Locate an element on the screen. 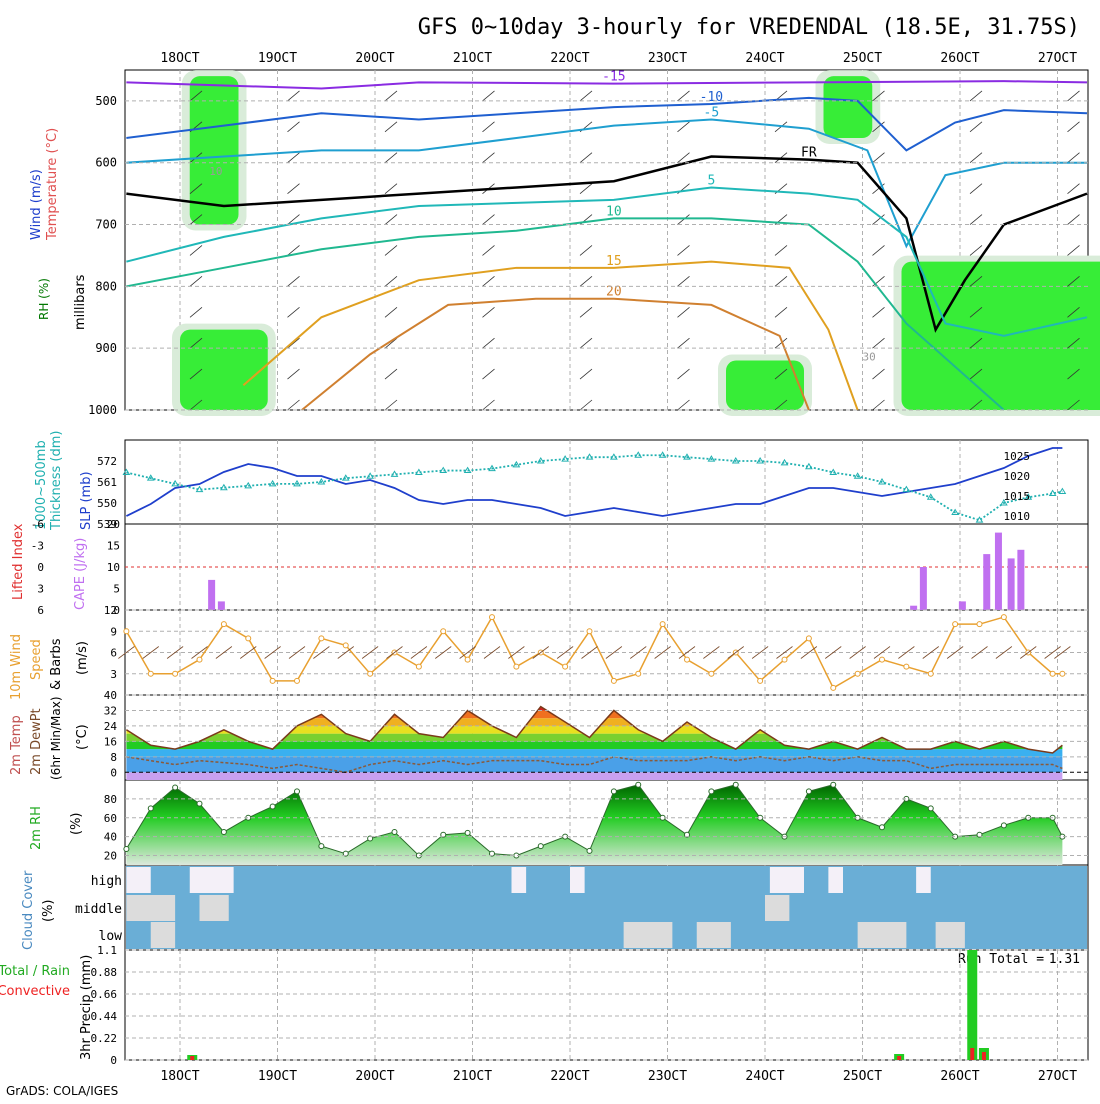 The height and width of the screenshot is (1104, 1100). pressure-tick: 500 is located at coordinates (106, 101).